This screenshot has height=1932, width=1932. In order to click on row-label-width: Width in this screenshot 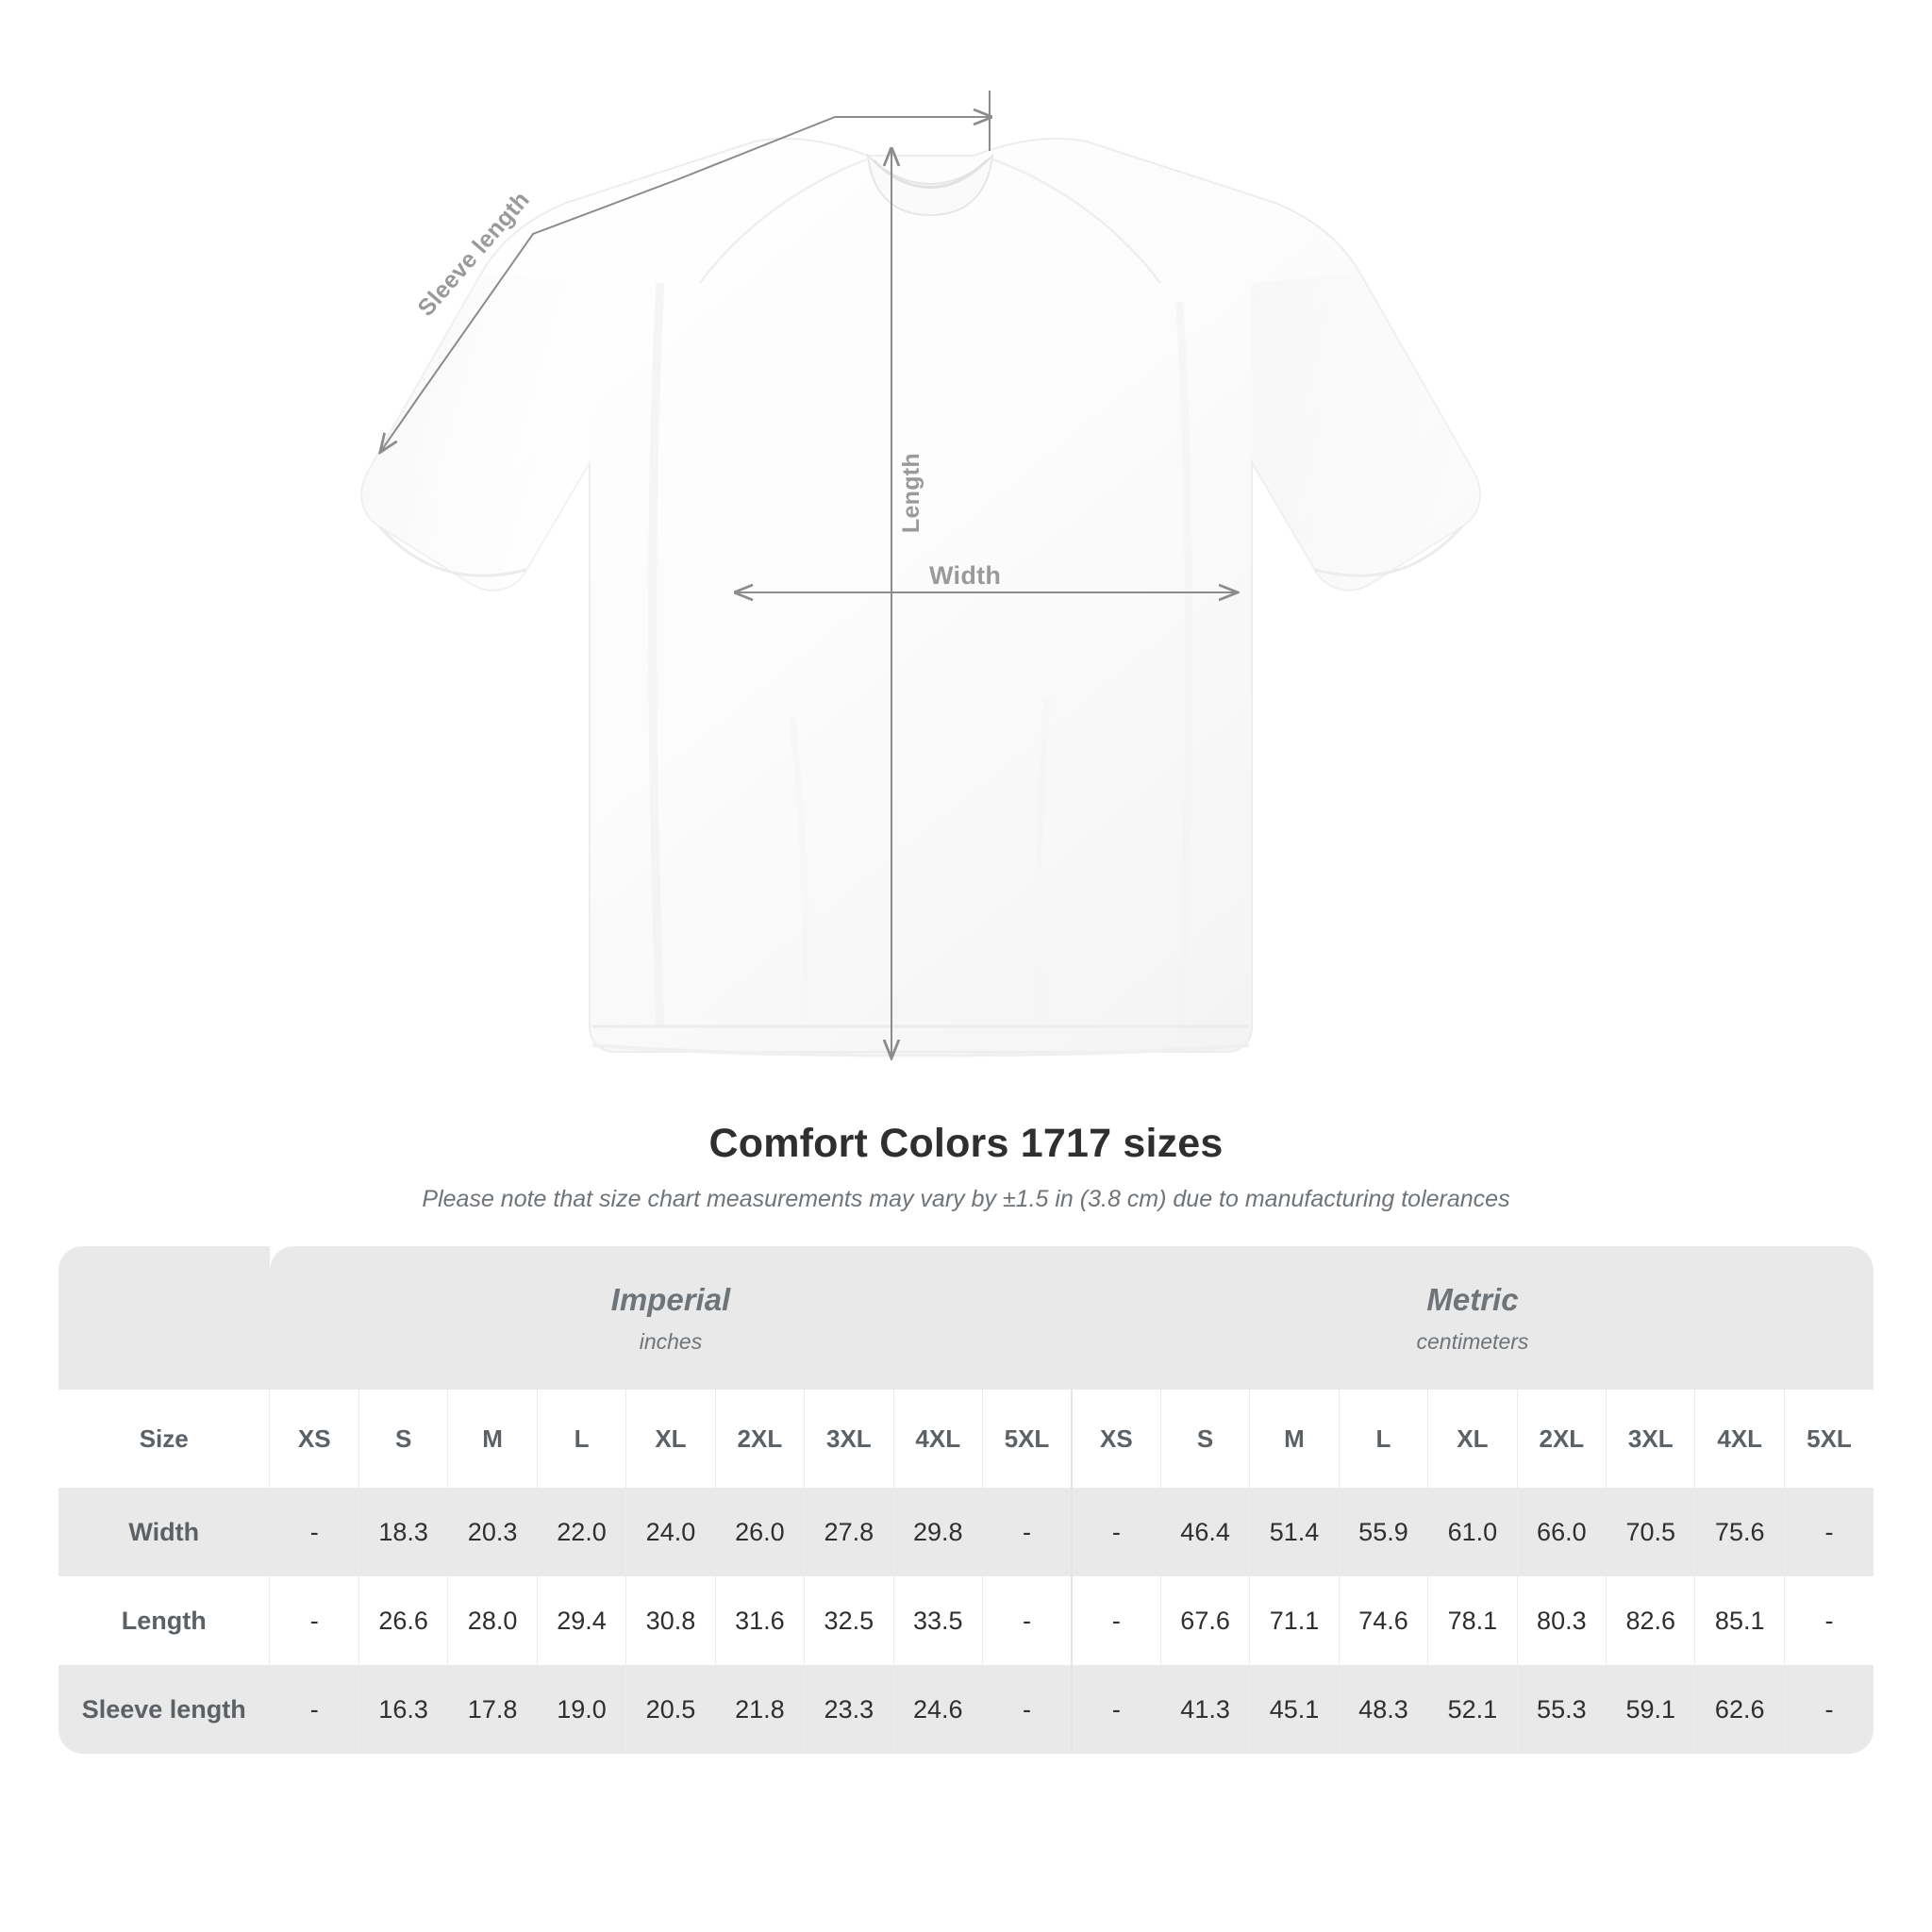, I will do `click(164, 1532)`.